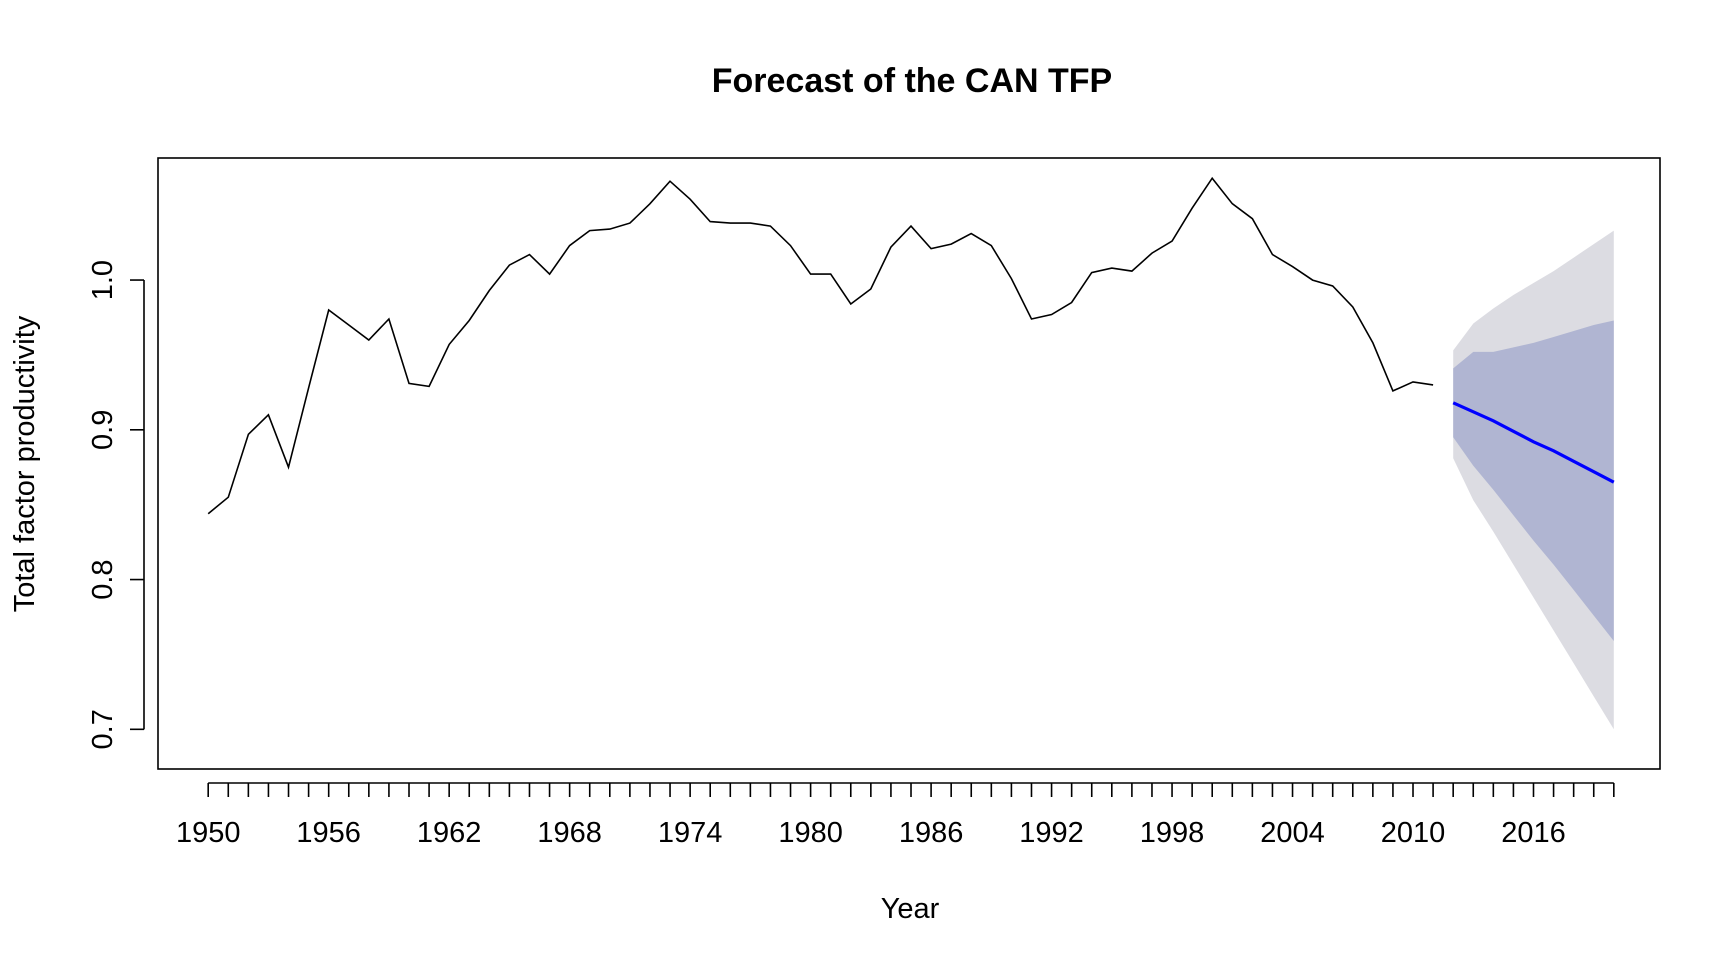 The height and width of the screenshot is (960, 1728). What do you see at coordinates (449, 833) in the screenshot?
I see `x-tick-label: 1962` at bounding box center [449, 833].